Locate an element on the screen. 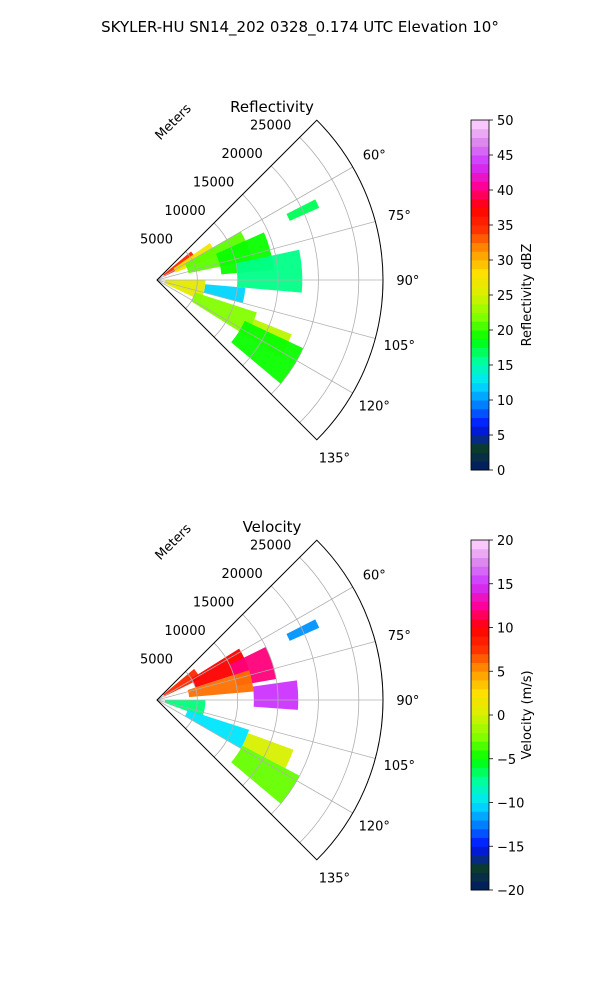  echo-layer is located at coordinates (241, 291).